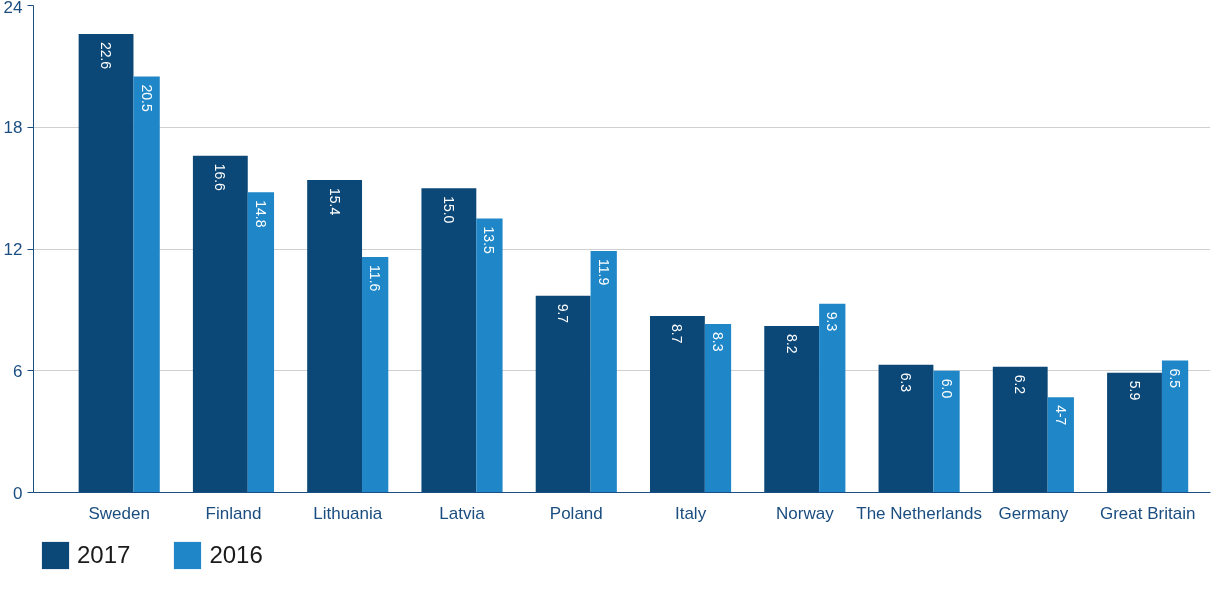 Image resolution: width=1221 pixels, height=595 pixels. What do you see at coordinates (104, 555) in the screenshot?
I see `legend-label: 2017` at bounding box center [104, 555].